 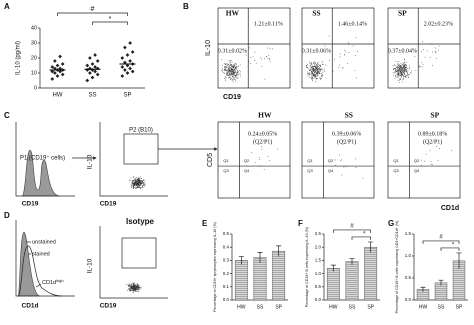 What do you see at coordinates (226, 160) in the screenshot?
I see `quadrant-label: Q1` at bounding box center [226, 160].